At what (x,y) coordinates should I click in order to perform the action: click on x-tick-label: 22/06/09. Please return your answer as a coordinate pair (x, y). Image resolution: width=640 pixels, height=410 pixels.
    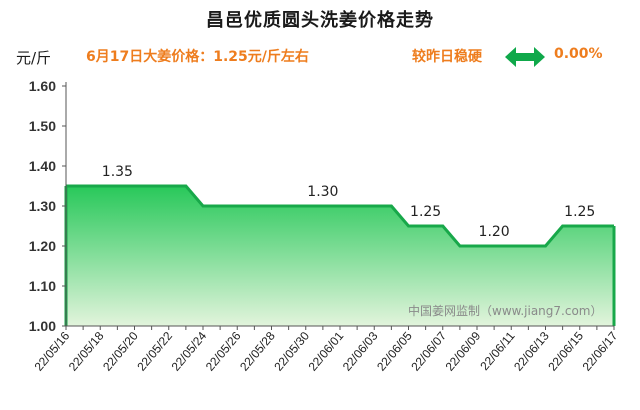
    Looking at the image, I should click on (463, 351).